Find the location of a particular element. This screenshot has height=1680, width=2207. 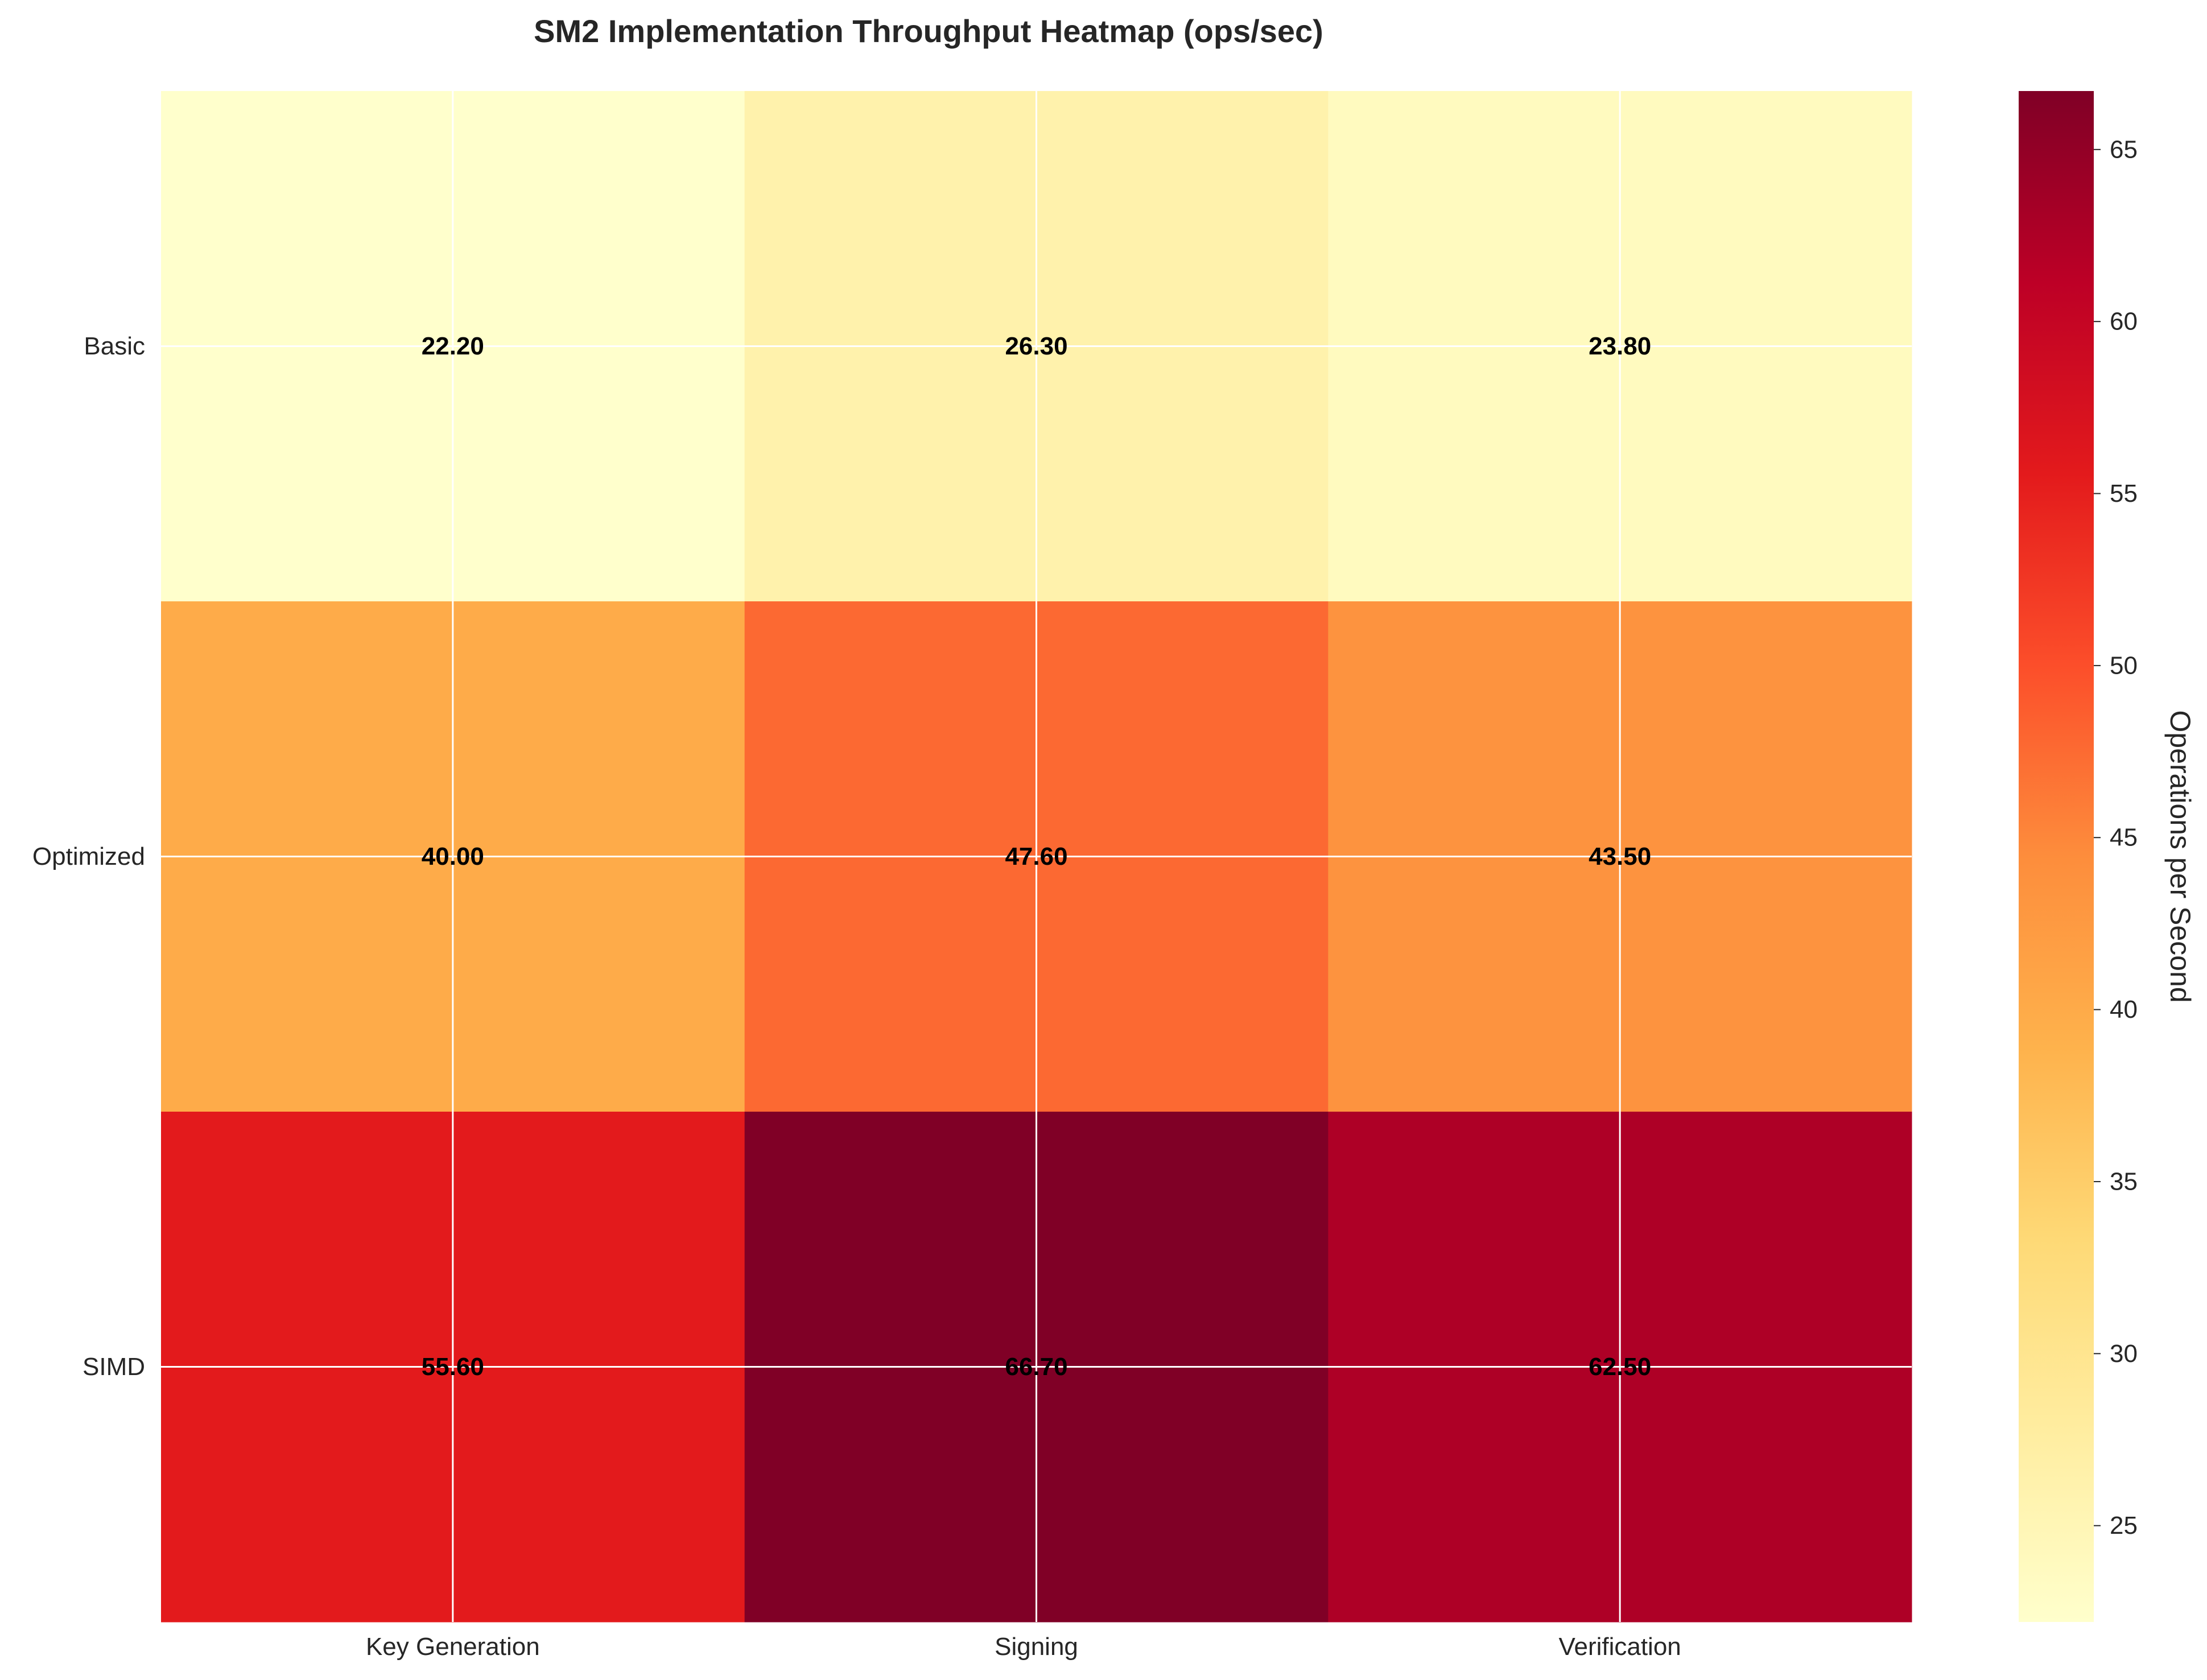

colorbar-tick-label: 40 is located at coordinates (2124, 1009).